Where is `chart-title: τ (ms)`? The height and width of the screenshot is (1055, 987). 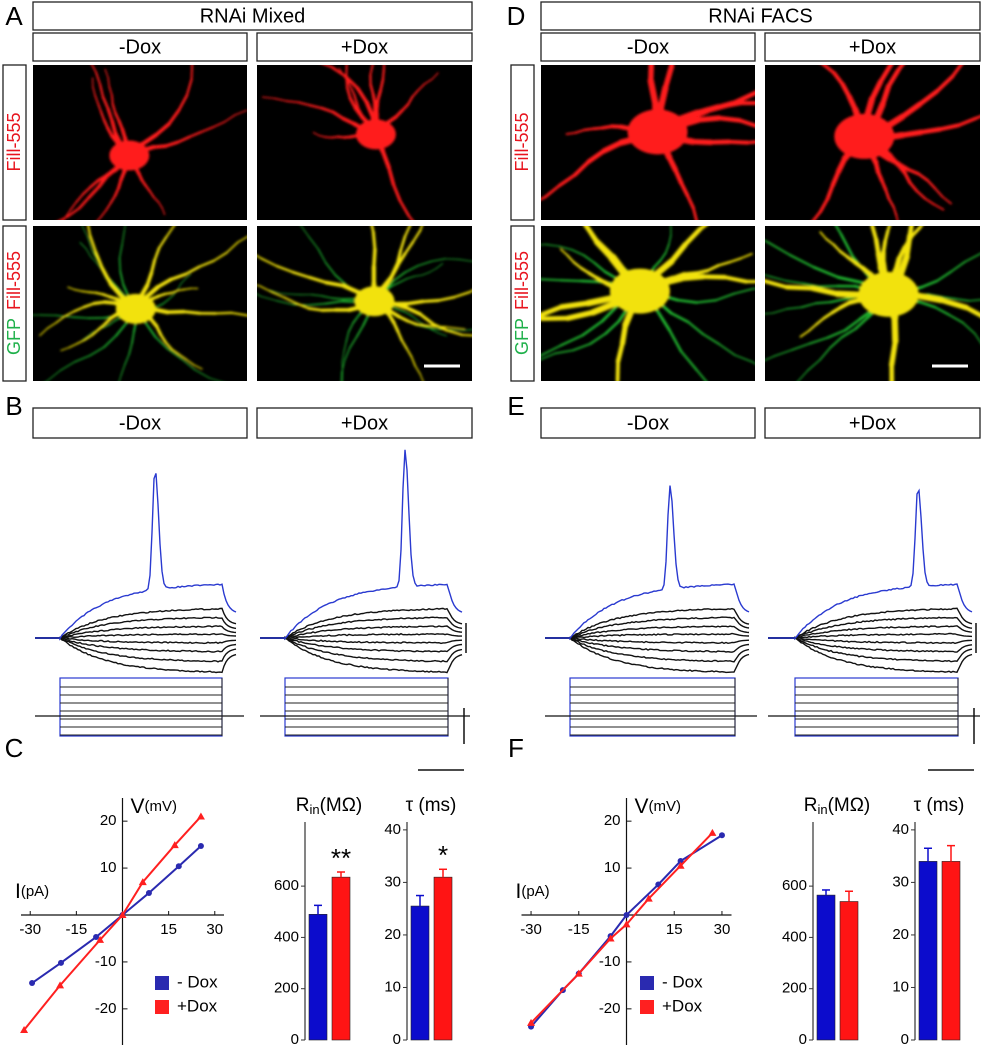 chart-title: τ (ms) is located at coordinates (431, 805).